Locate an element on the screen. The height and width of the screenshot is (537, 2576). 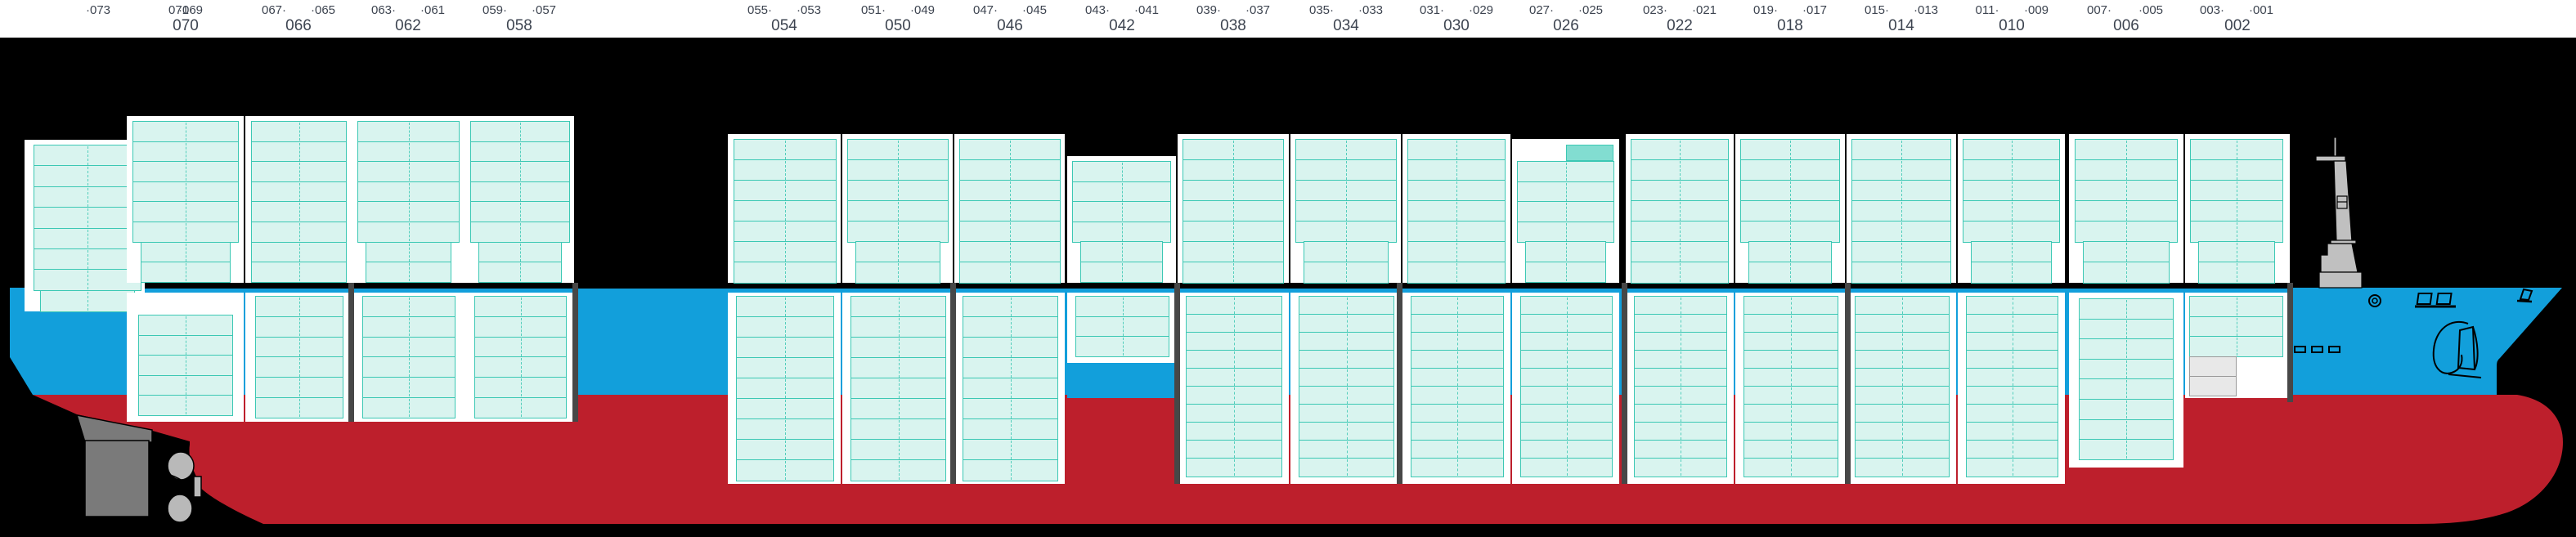
bay-label-049: ·049 is located at coordinates (922, 10).